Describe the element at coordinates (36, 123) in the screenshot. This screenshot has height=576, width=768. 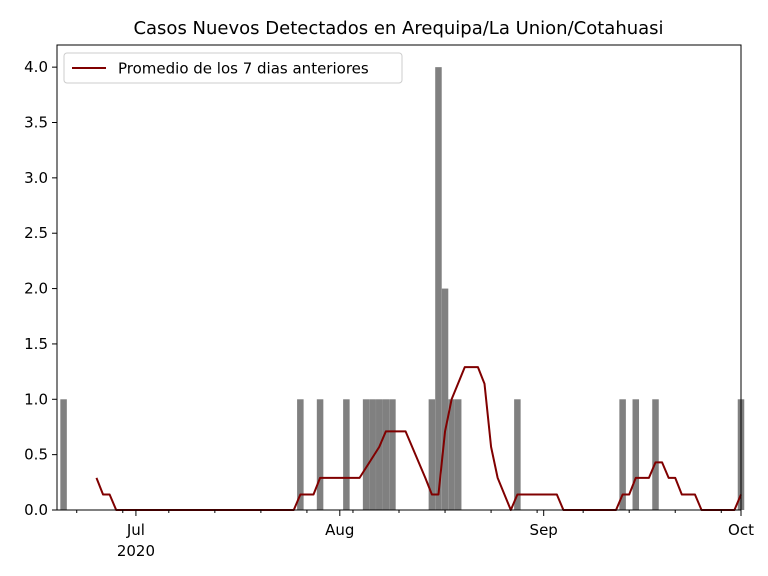
I see `y-tick-label: 3.5` at that location.